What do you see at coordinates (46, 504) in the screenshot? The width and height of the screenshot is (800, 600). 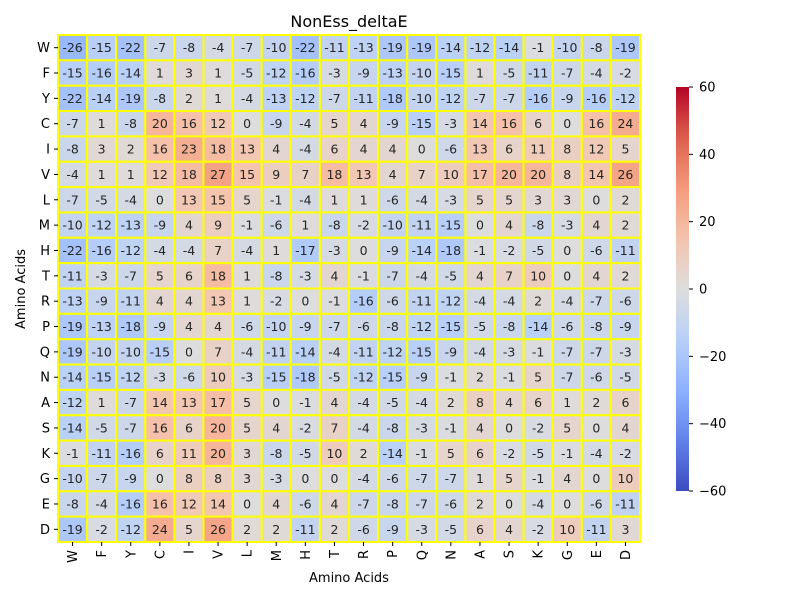 I see `y-tick-label: E` at bounding box center [46, 504].